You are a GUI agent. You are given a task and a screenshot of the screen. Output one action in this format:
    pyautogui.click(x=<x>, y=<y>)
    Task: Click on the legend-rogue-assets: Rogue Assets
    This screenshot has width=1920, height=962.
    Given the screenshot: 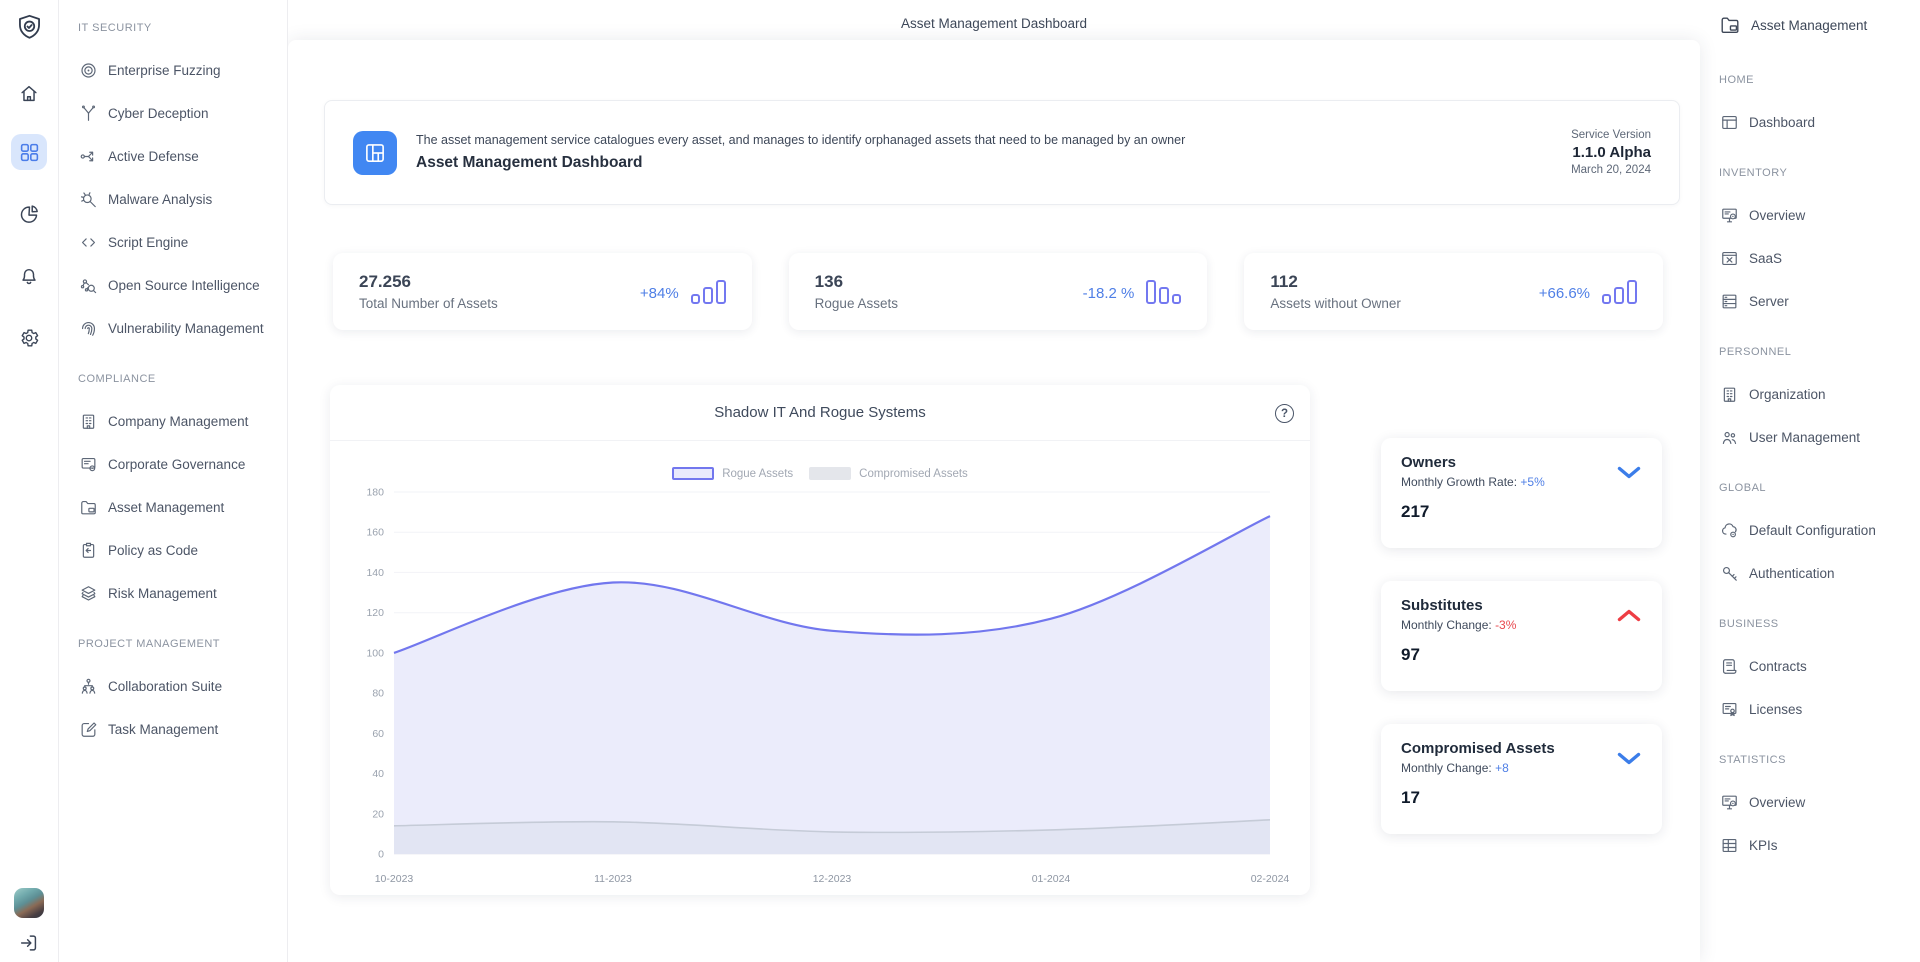 What is the action you would take?
    pyautogui.click(x=732, y=473)
    